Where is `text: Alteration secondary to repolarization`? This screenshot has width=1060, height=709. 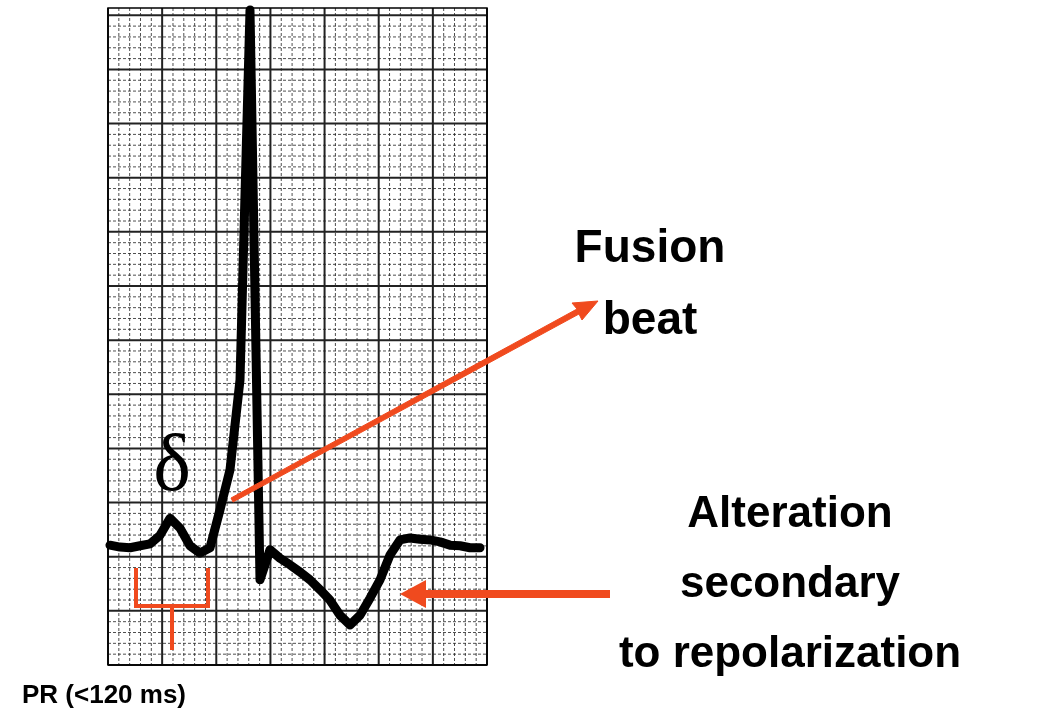 text: Alteration secondary to repolarization is located at coordinates (790, 581).